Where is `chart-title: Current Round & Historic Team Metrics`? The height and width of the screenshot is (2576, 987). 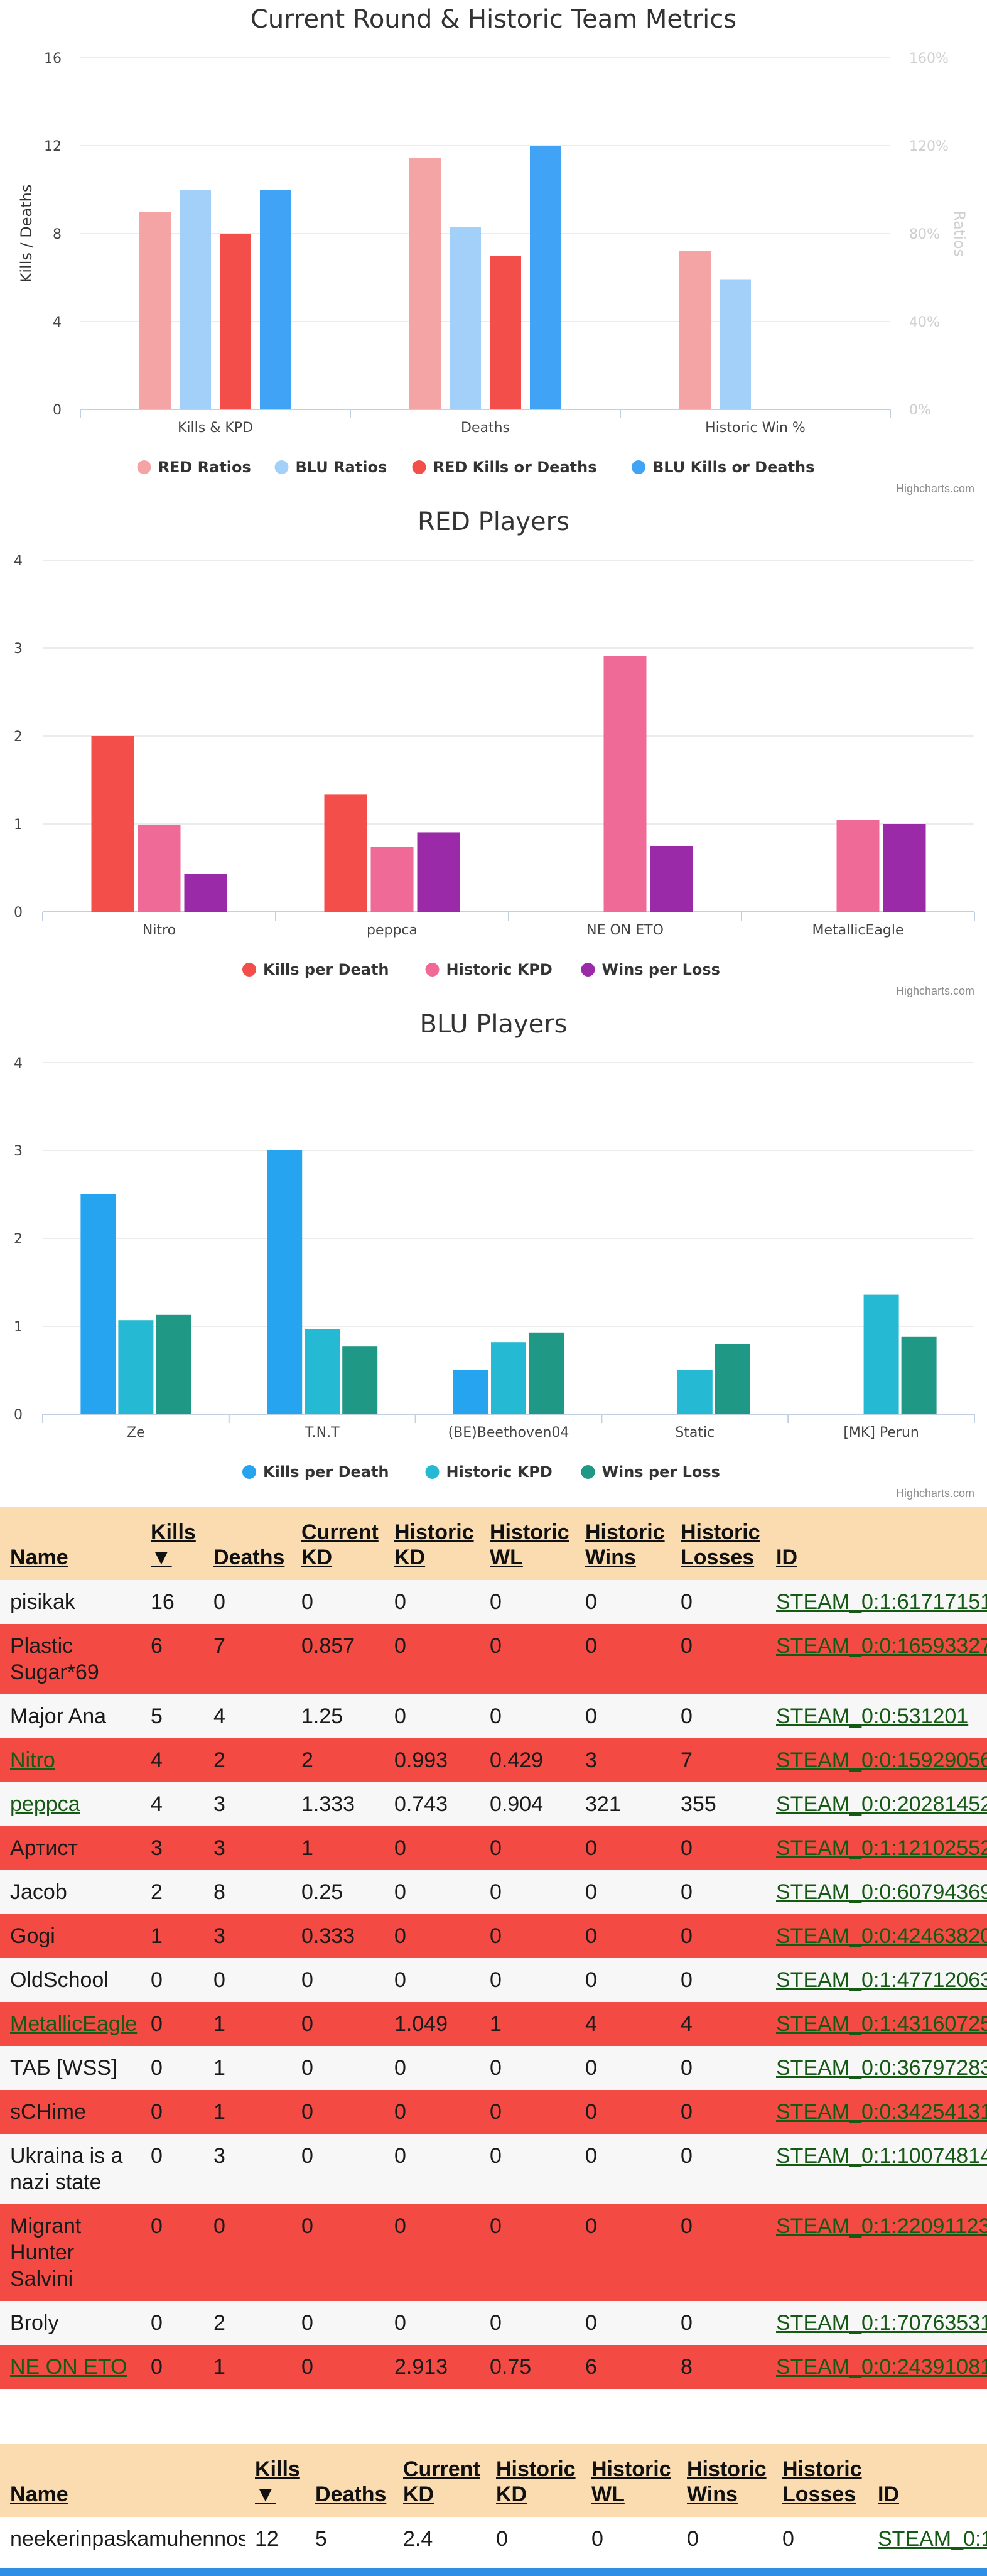 chart-title: Current Round & Historic Team Metrics is located at coordinates (493, 19).